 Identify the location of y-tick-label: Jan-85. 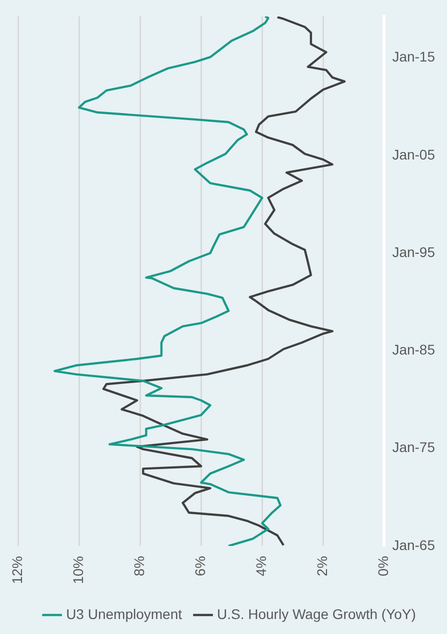
(414, 350).